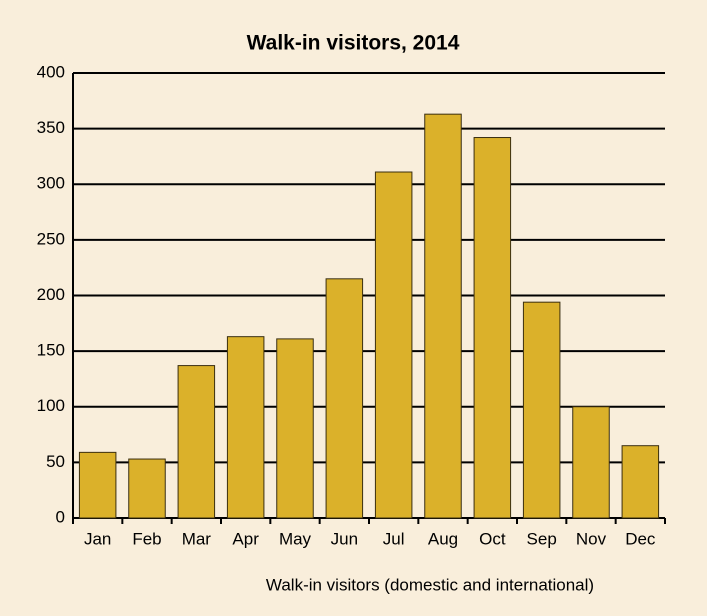 The width and height of the screenshot is (707, 616). Describe the element at coordinates (51, 405) in the screenshot. I see `y-tick-label: 100` at that location.